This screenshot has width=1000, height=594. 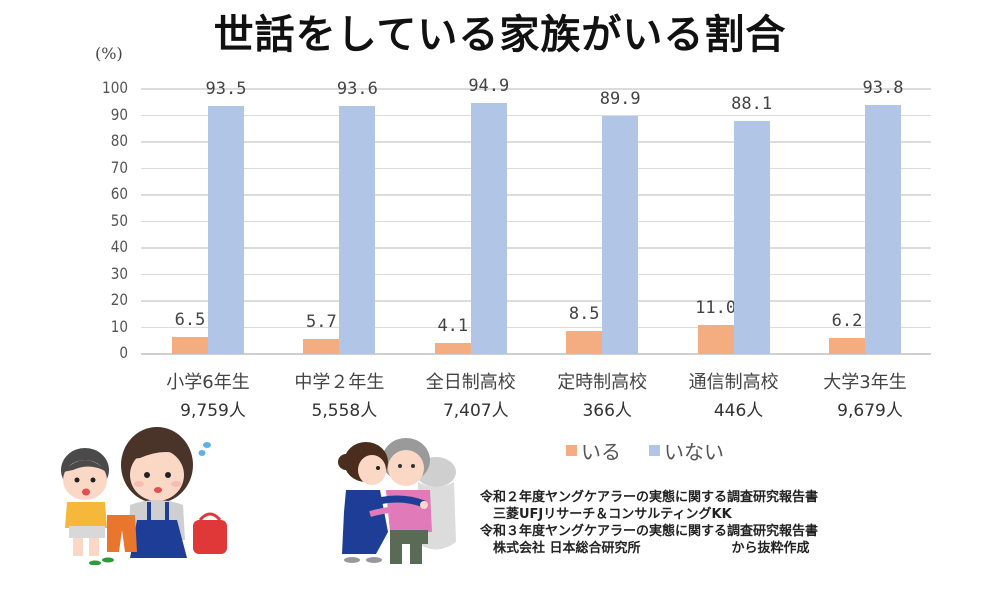 What do you see at coordinates (115, 87) in the screenshot?
I see `y-tick-label: 100` at bounding box center [115, 87].